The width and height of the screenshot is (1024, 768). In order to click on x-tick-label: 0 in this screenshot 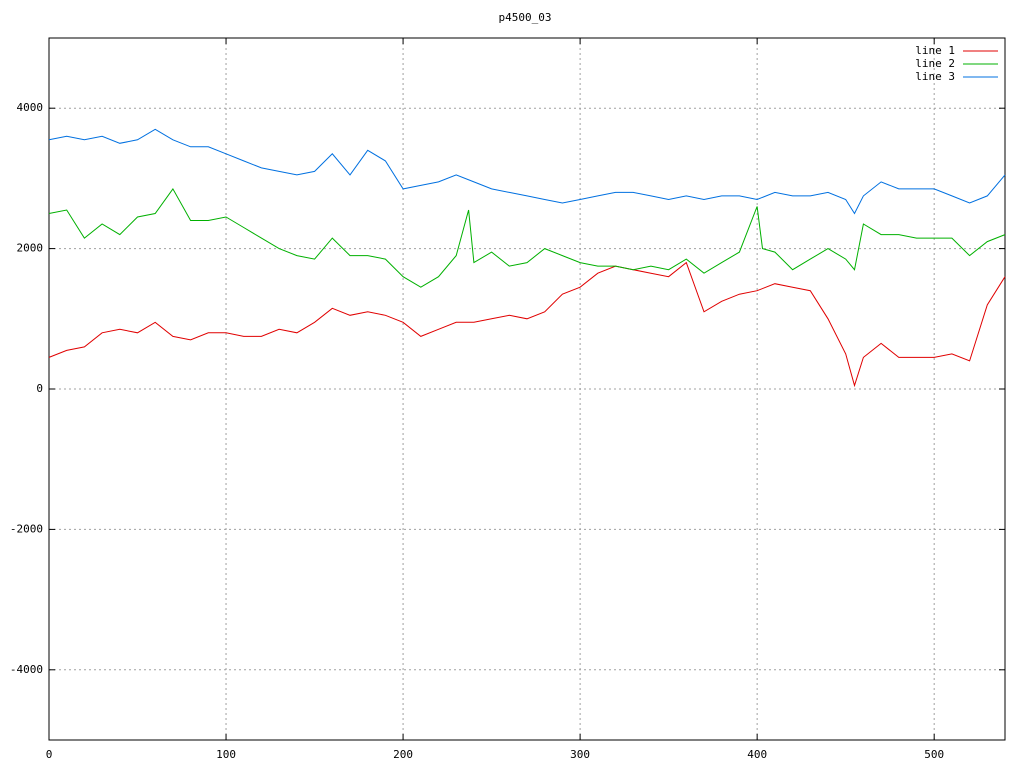, I will do `click(49, 754)`.